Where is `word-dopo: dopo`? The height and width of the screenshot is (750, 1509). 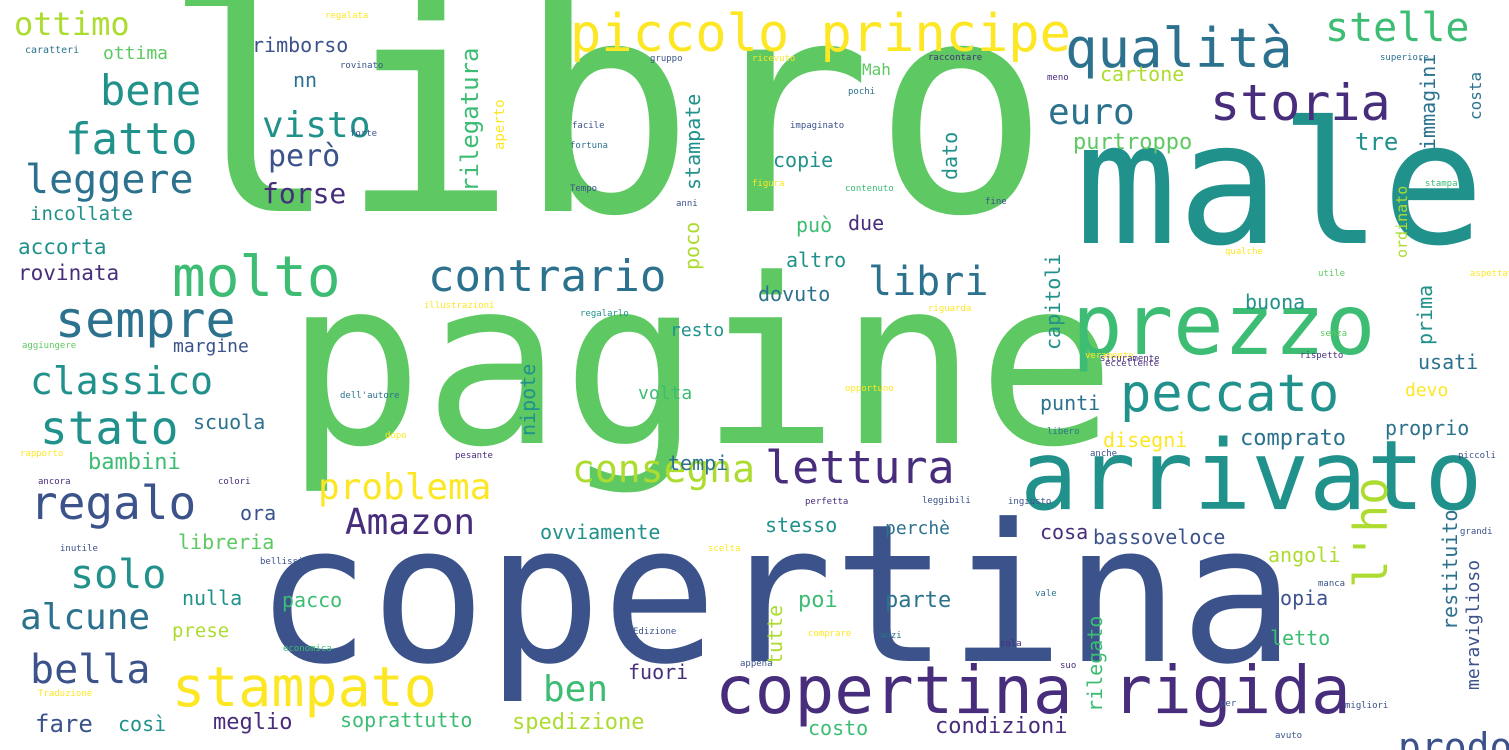 word-dopo: dopo is located at coordinates (396, 436).